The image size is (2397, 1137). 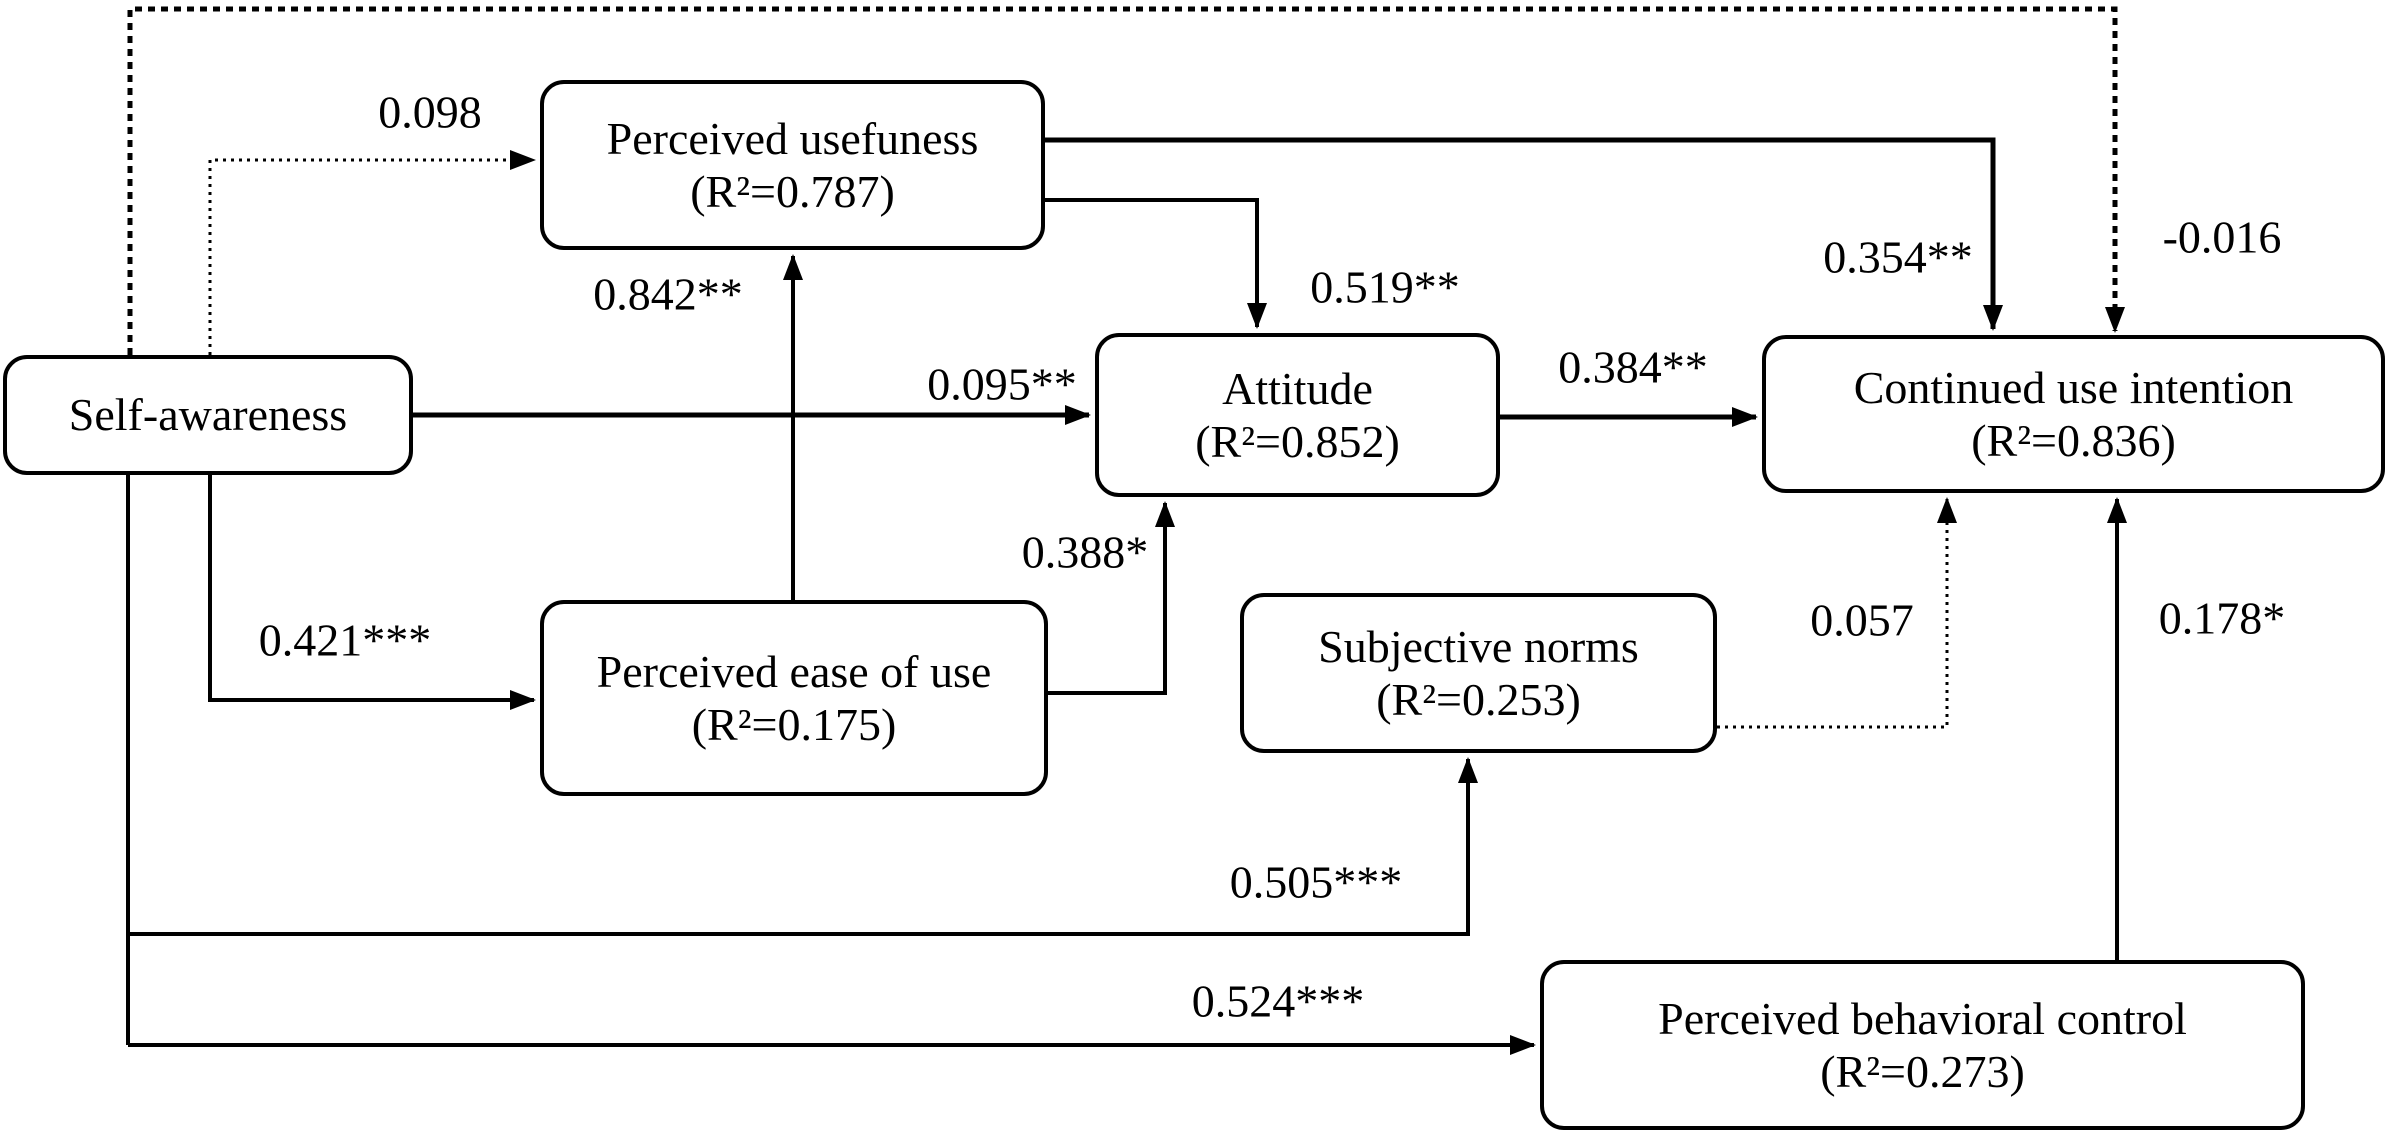 I want to click on coef-sa-to-cui: -0.016, so click(x=2222, y=237).